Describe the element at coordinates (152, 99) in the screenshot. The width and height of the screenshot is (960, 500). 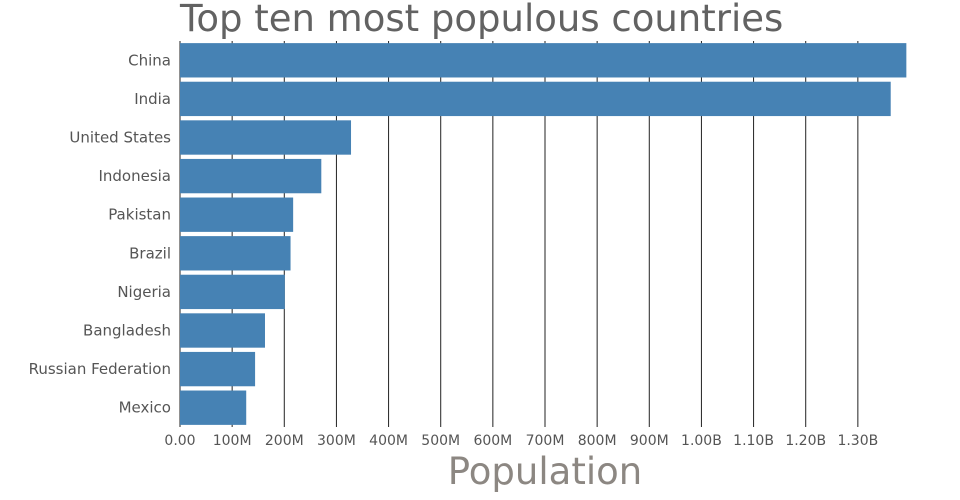
I see `category-label: India` at that location.